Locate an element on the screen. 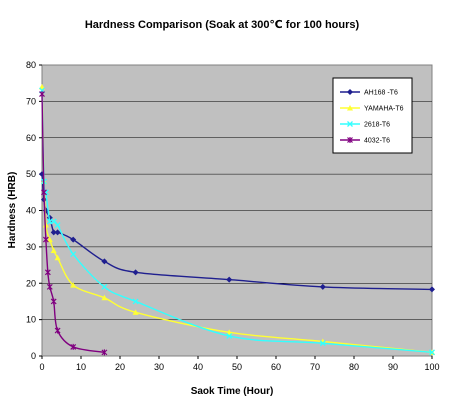  x-tick-label: 70 is located at coordinates (315, 367).